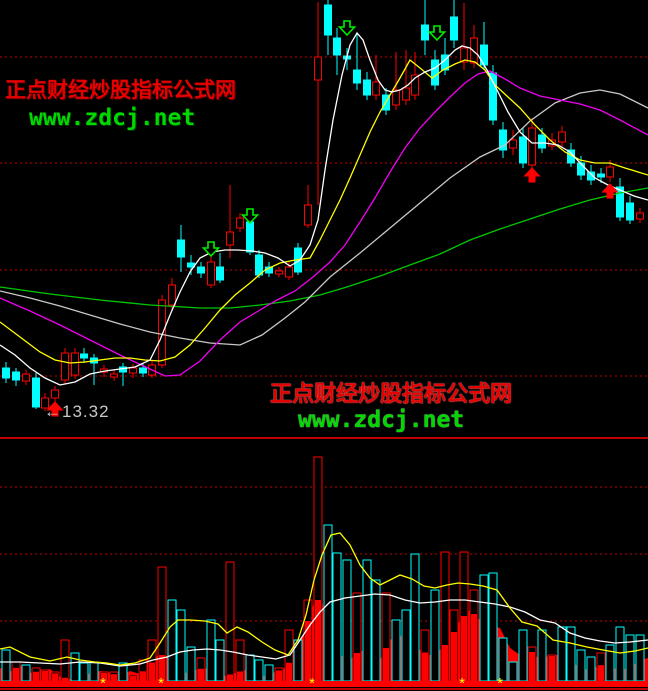  What do you see at coordinates (77, 411) in the screenshot?
I see `price-low-label: ←13.32` at bounding box center [77, 411].